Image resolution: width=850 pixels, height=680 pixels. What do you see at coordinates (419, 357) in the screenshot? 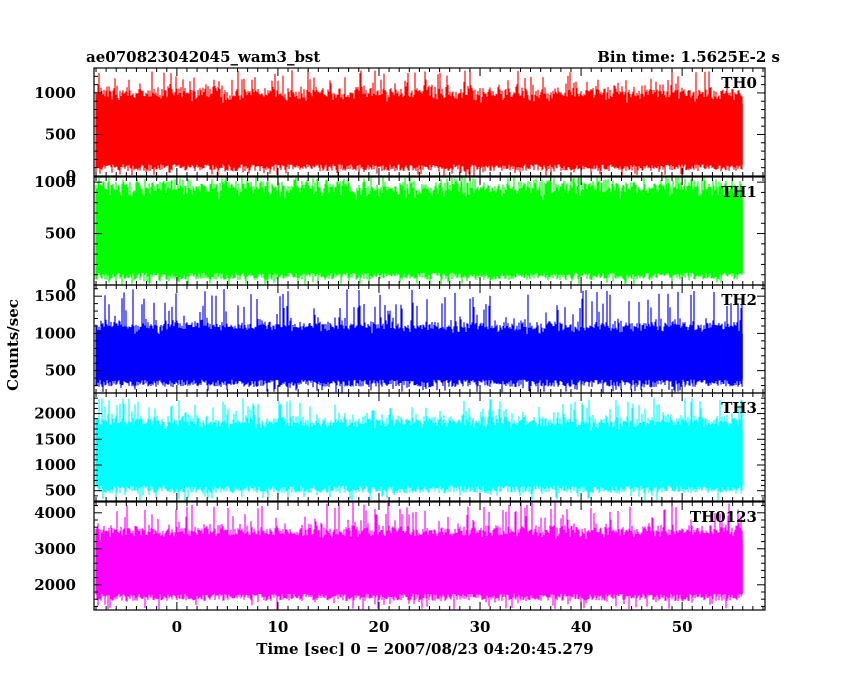
I see `series-core-th2` at bounding box center [419, 357].